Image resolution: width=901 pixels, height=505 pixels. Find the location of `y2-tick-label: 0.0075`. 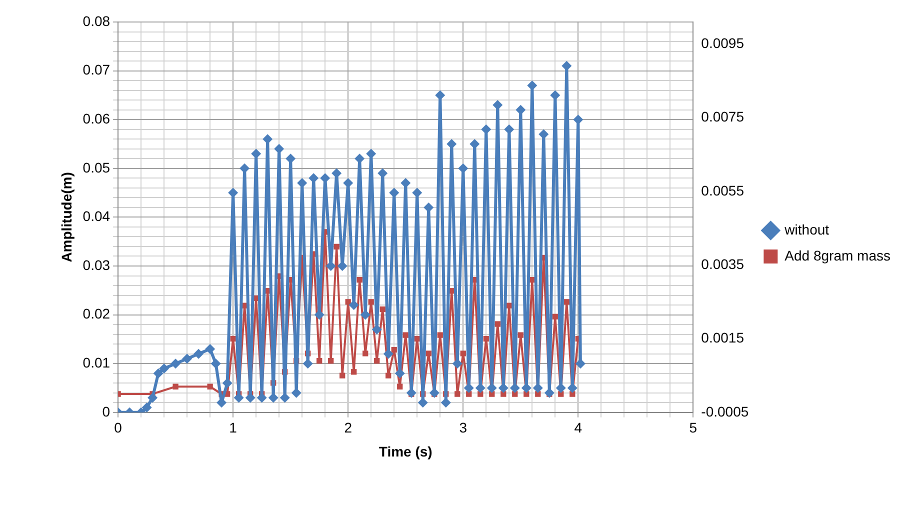

y2-tick-label: 0.0075 is located at coordinates (722, 116).